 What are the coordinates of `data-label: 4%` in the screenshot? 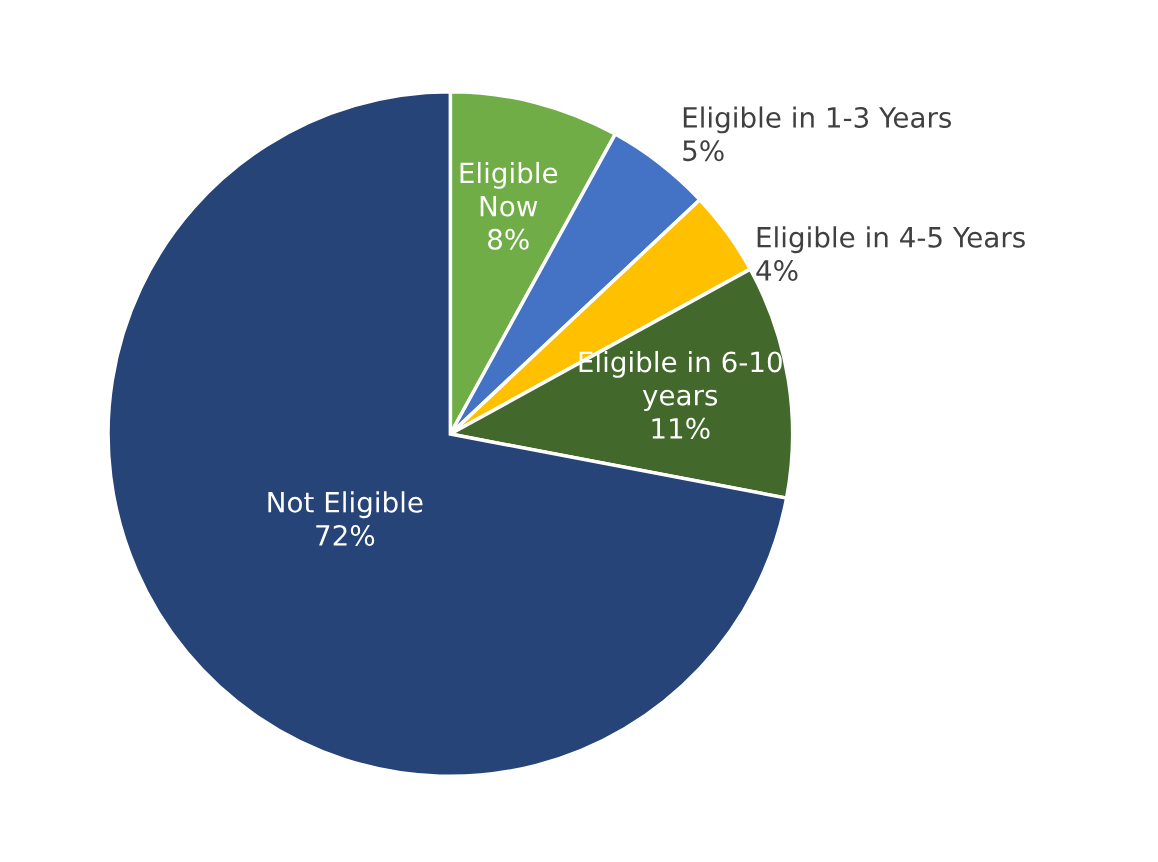 It's located at (777, 270).